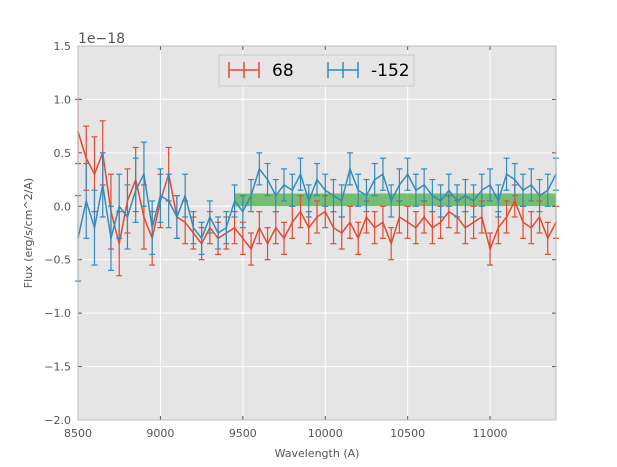 The height and width of the screenshot is (467, 617). What do you see at coordinates (317, 453) in the screenshot?
I see `x-axis-label: Wavelength (A)` at bounding box center [317, 453].